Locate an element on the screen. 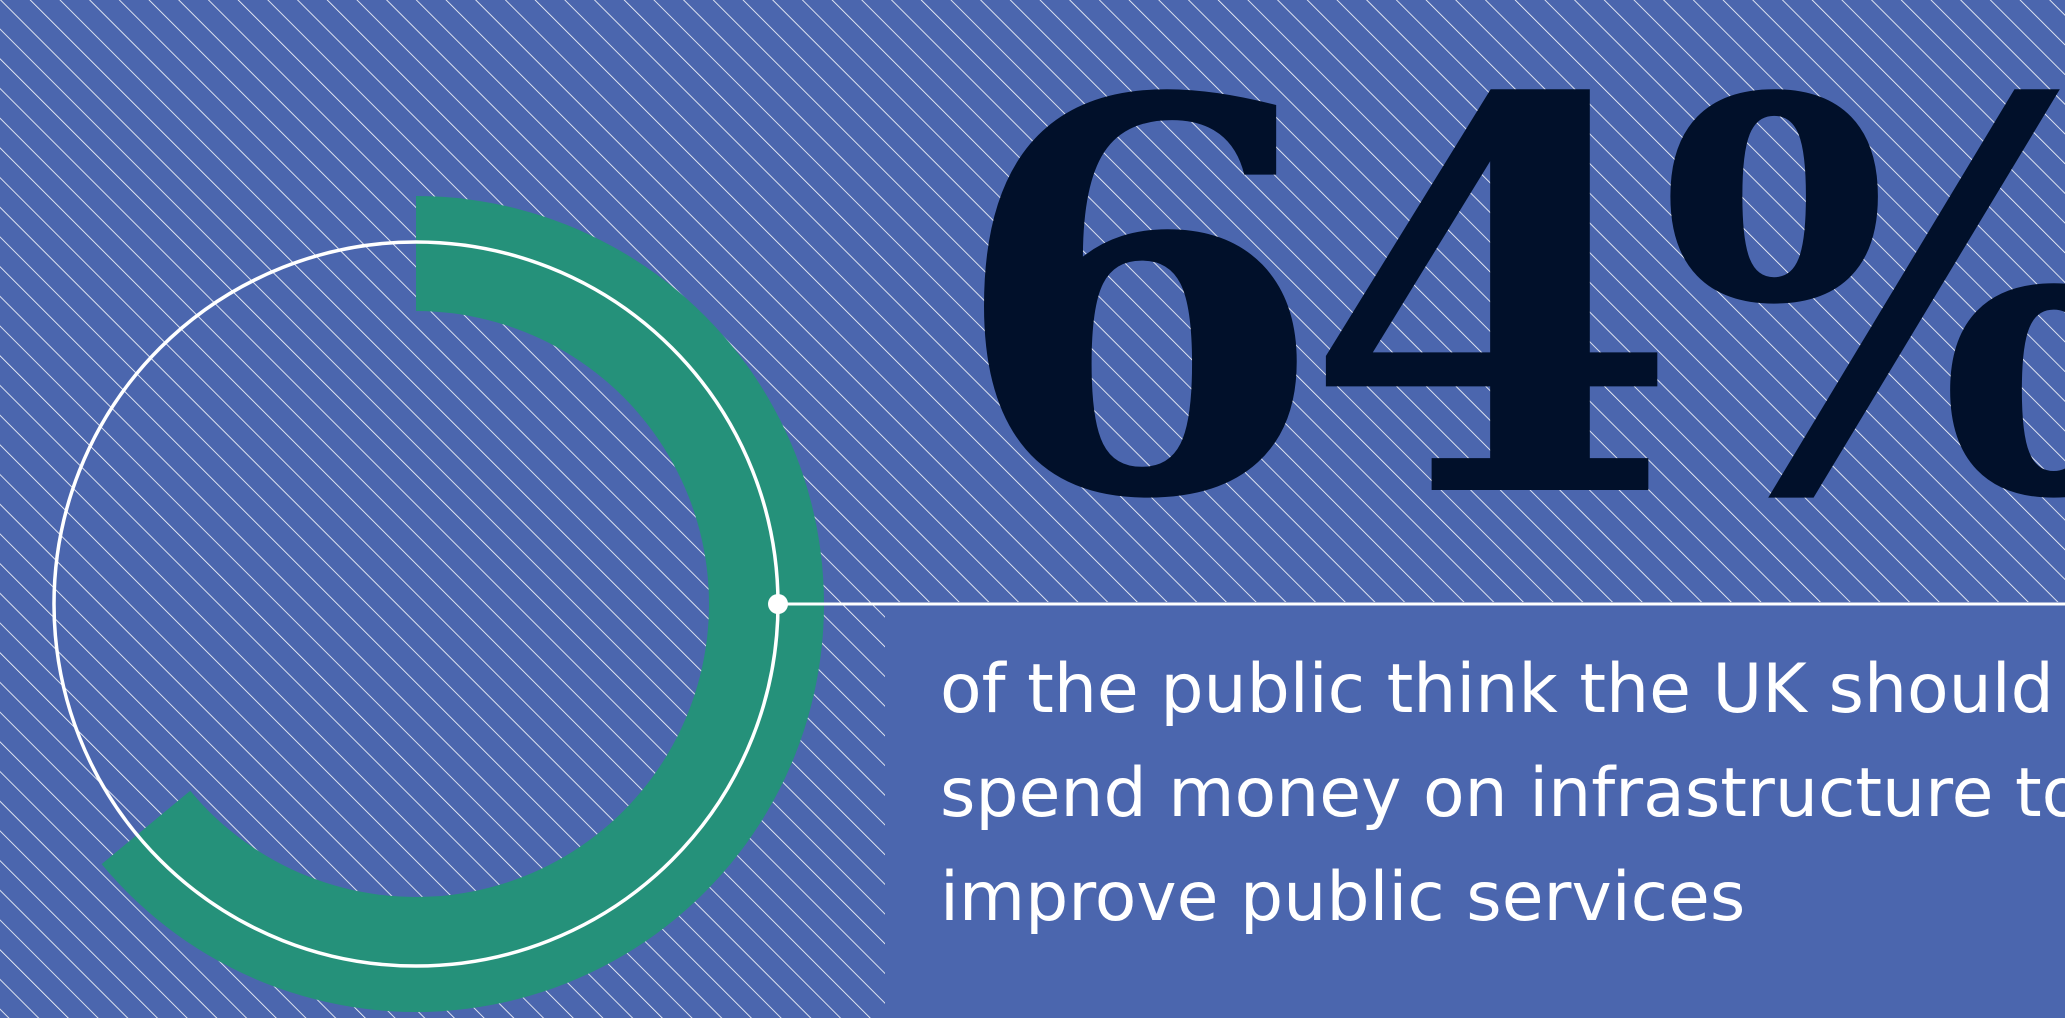 Image resolution: width=2065 pixels, height=1018 pixels. caption-line-1: of the public think the UK should is located at coordinates (1497, 689).